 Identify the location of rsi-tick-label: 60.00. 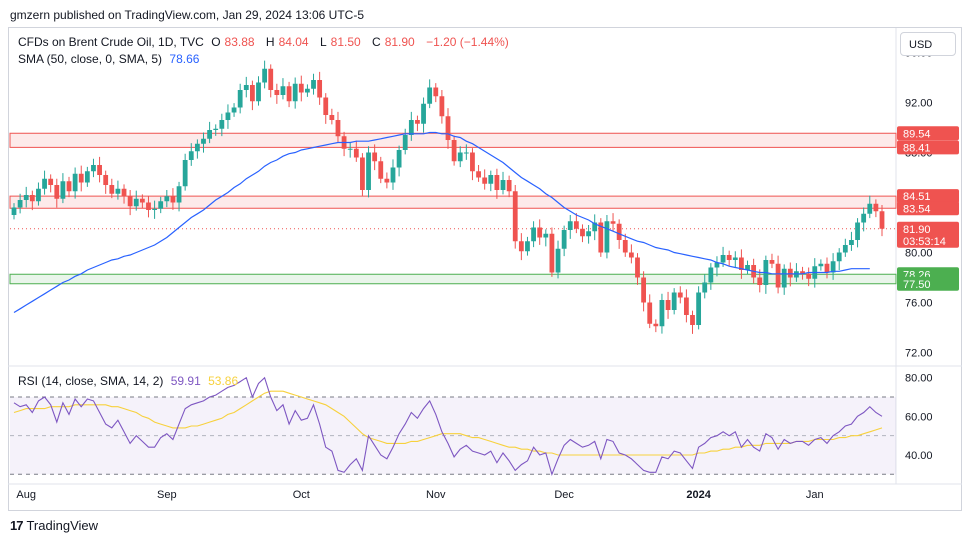
(919, 417).